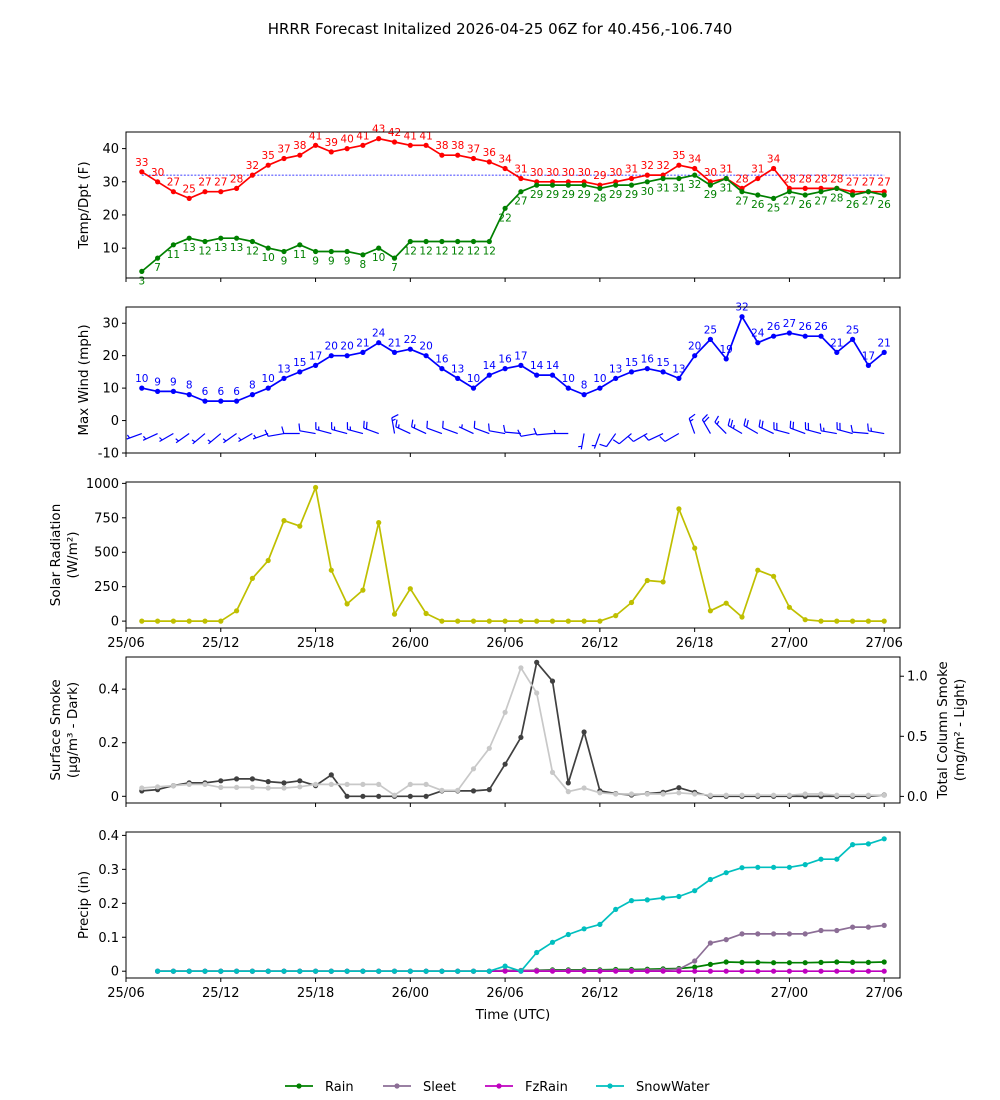  Describe the element at coordinates (513, 1015) in the screenshot. I see `x-axis-label: Time (UTC)` at that location.